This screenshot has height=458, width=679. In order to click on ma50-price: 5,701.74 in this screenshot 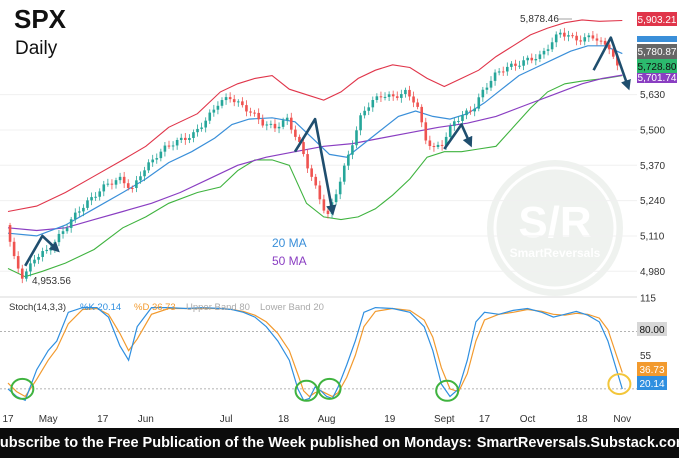, I will do `click(657, 78)`.